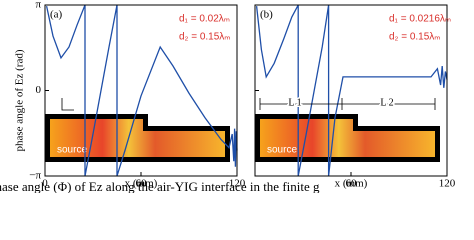  I want to click on axis-glyph, so click(67, 104).